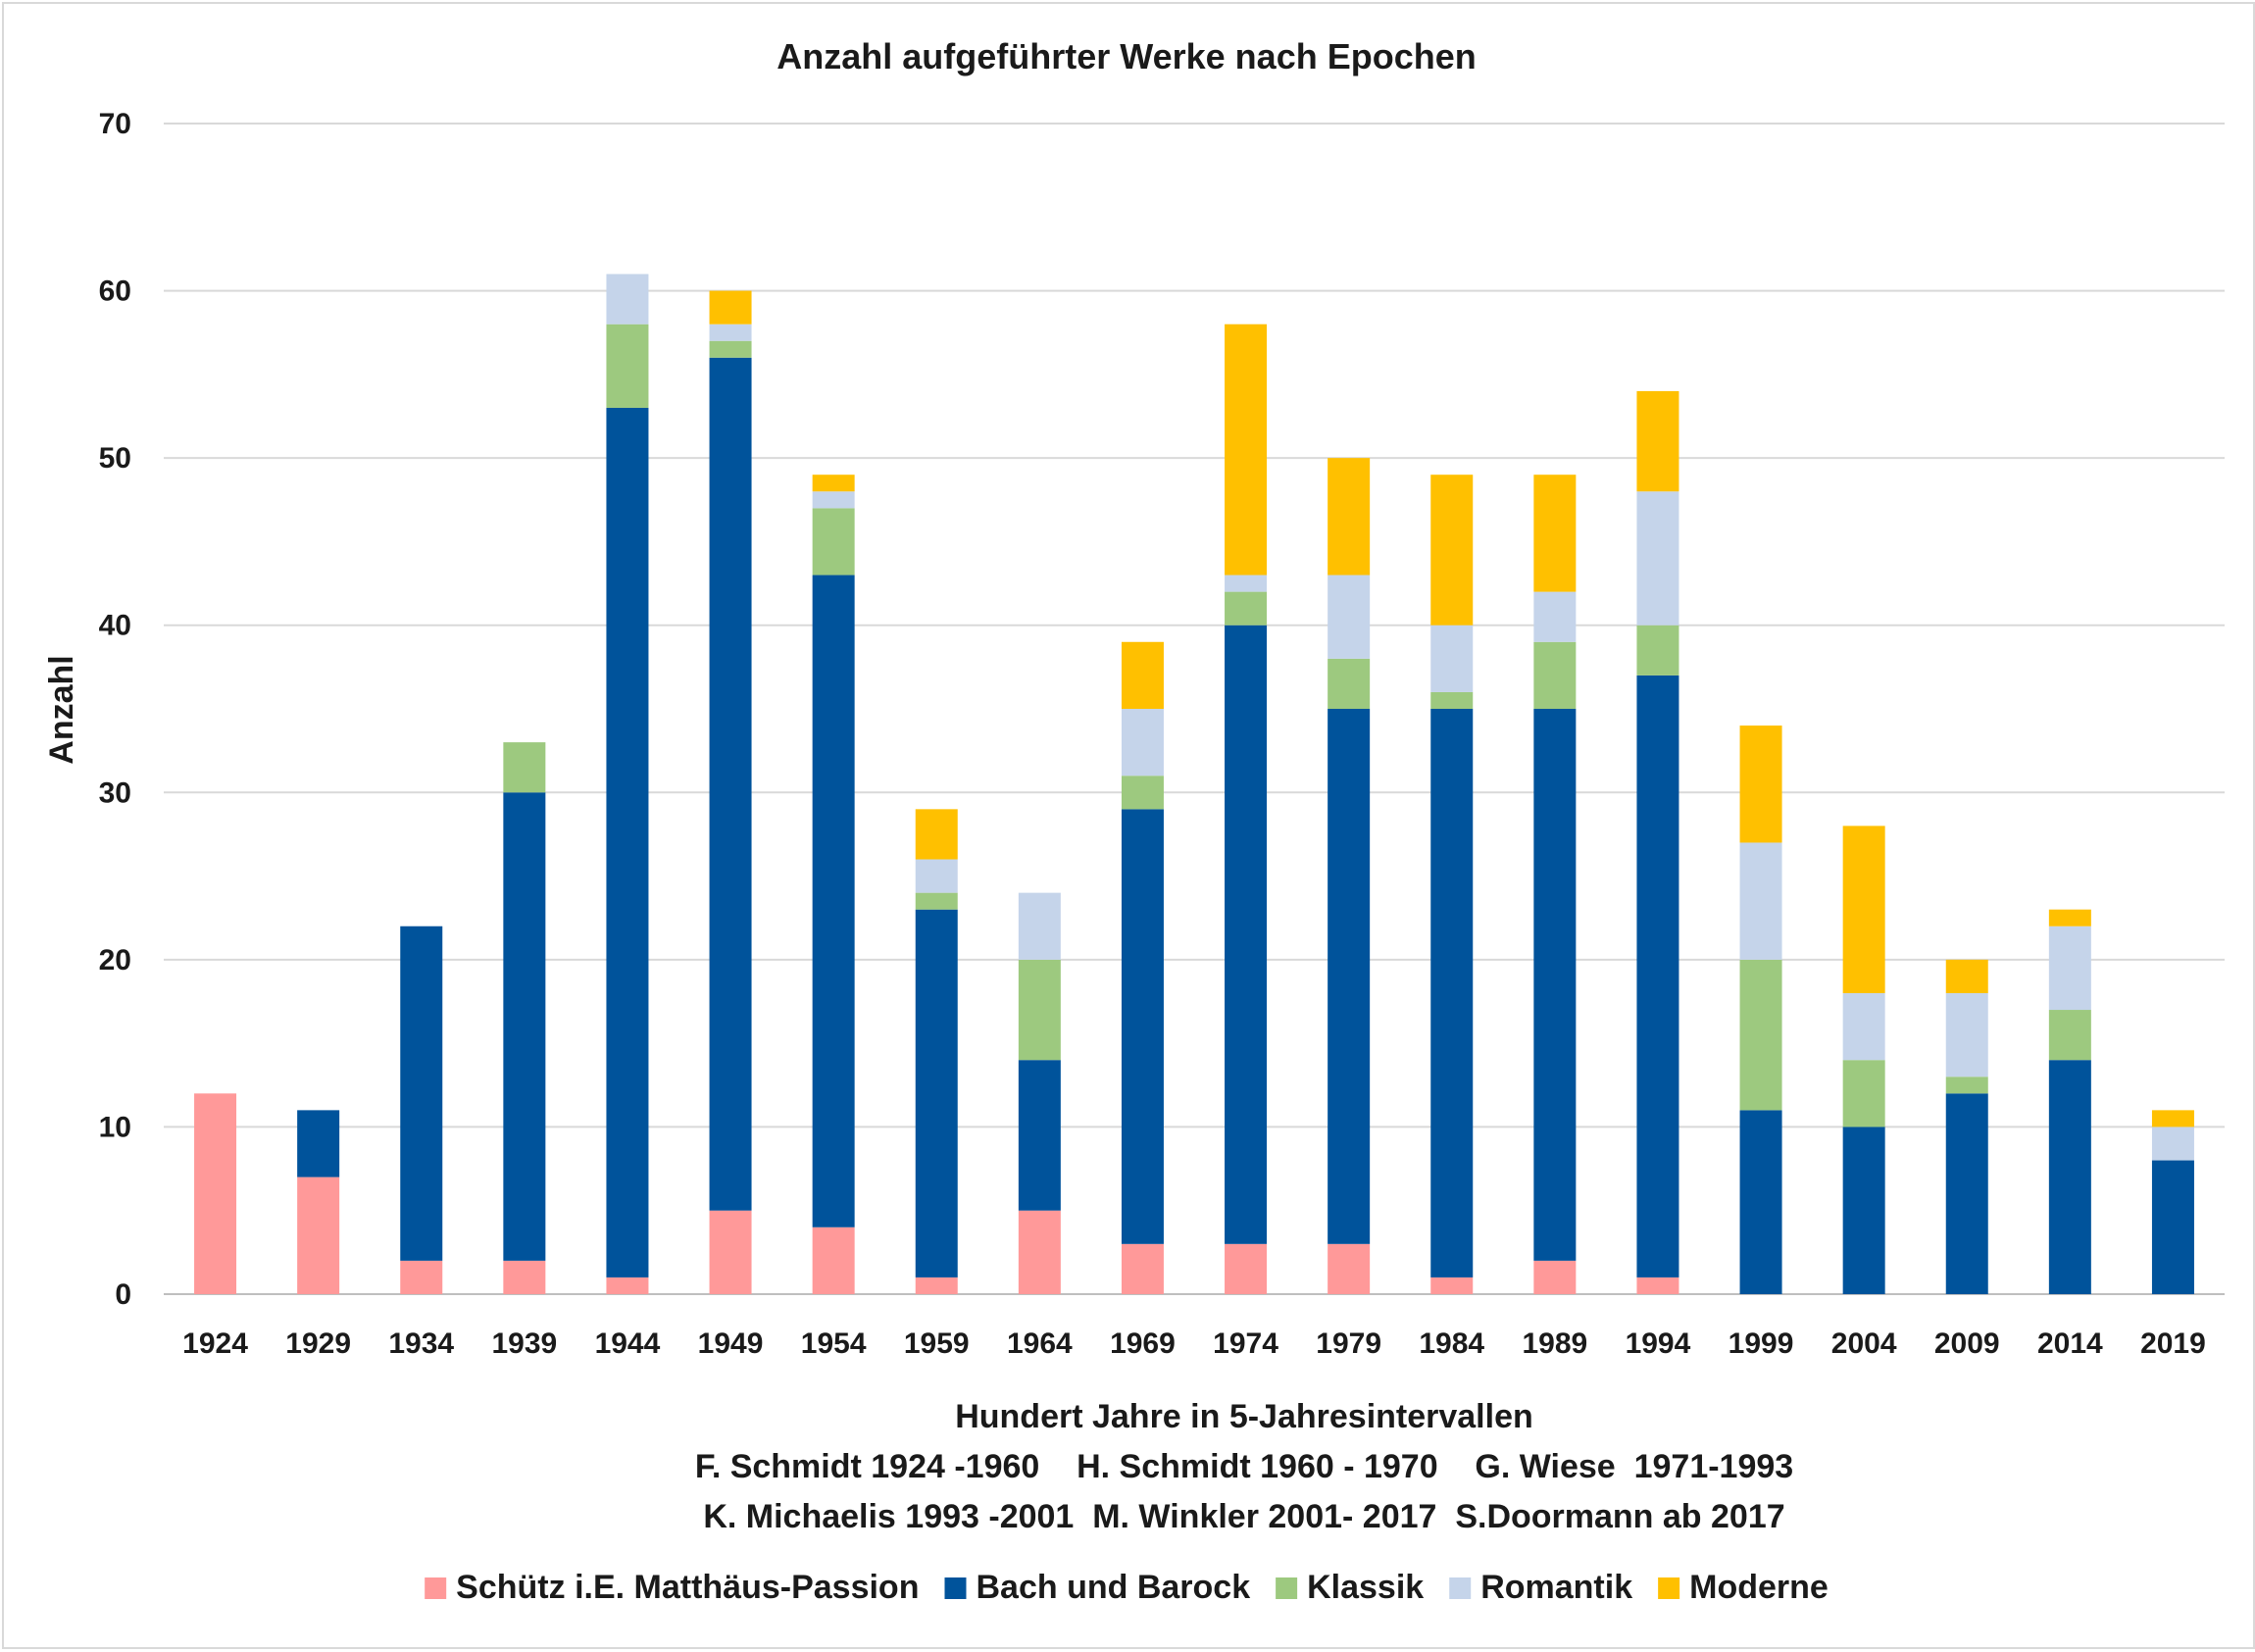 The height and width of the screenshot is (1652, 2255). I want to click on x-tick-label: 1964, so click(1040, 1343).